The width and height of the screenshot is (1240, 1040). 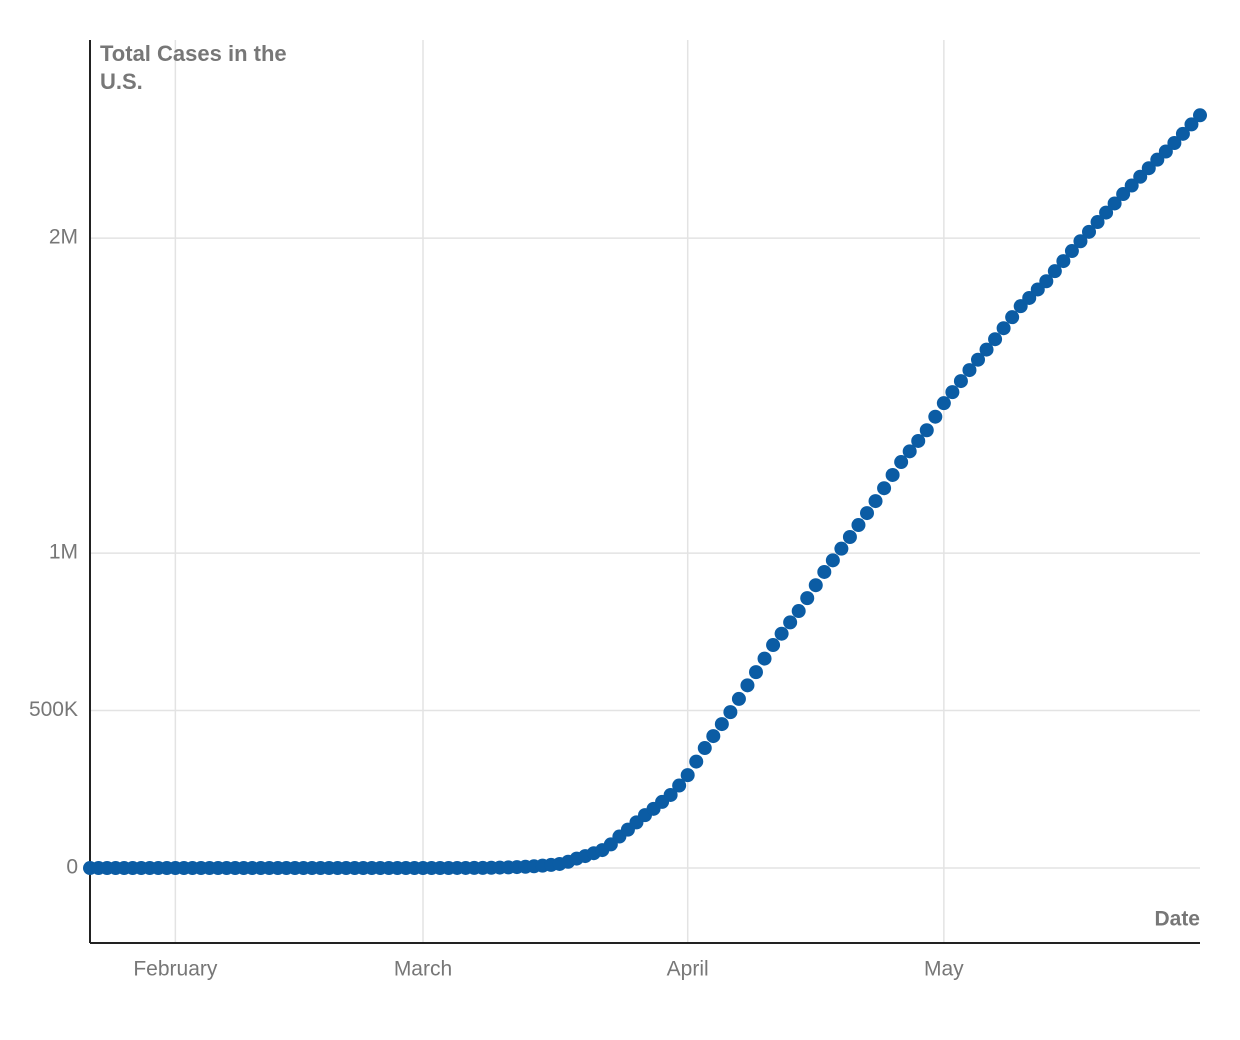 I want to click on y-tick-label: 1M, so click(x=63, y=552).